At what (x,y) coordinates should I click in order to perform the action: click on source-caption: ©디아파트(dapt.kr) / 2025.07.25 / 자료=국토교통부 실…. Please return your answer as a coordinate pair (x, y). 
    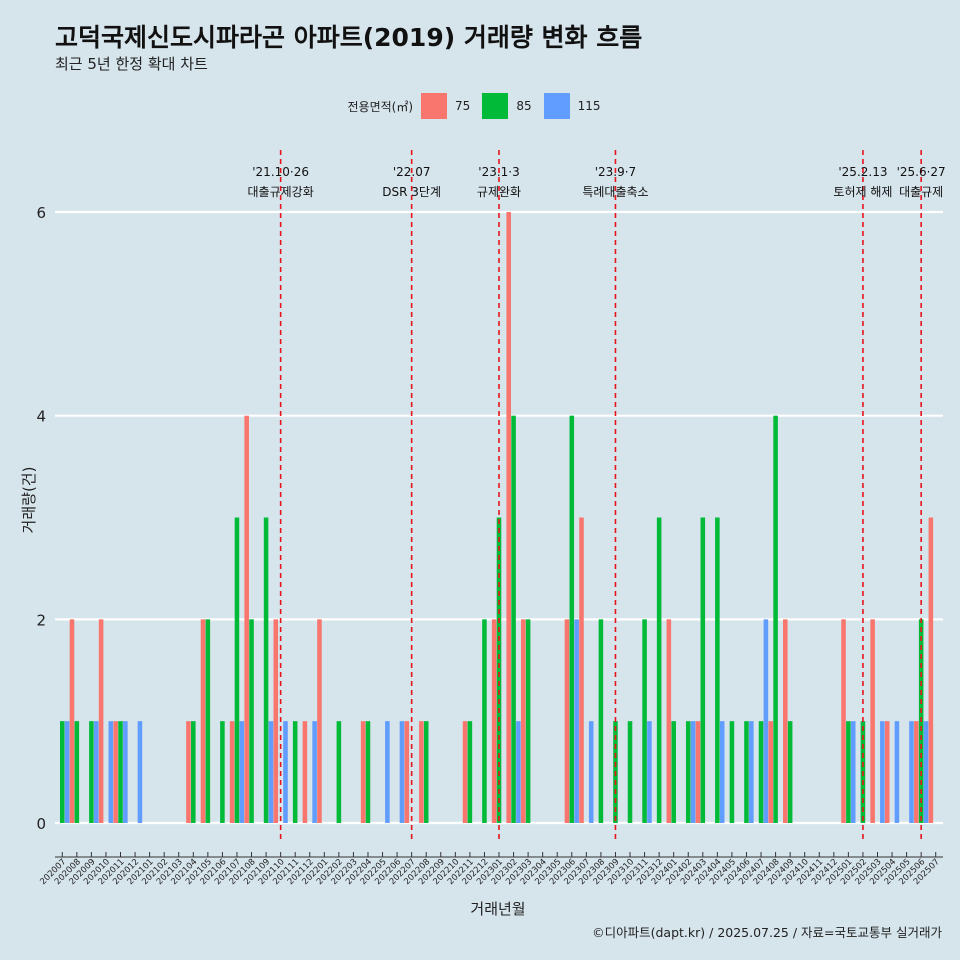
    Looking at the image, I should click on (767, 932).